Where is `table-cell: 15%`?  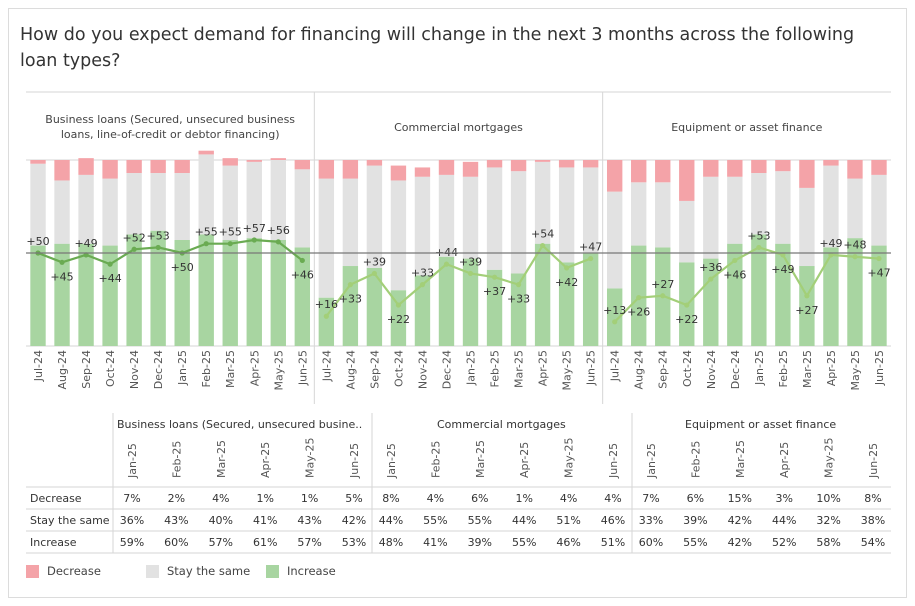 table-cell: 15% is located at coordinates (740, 498).